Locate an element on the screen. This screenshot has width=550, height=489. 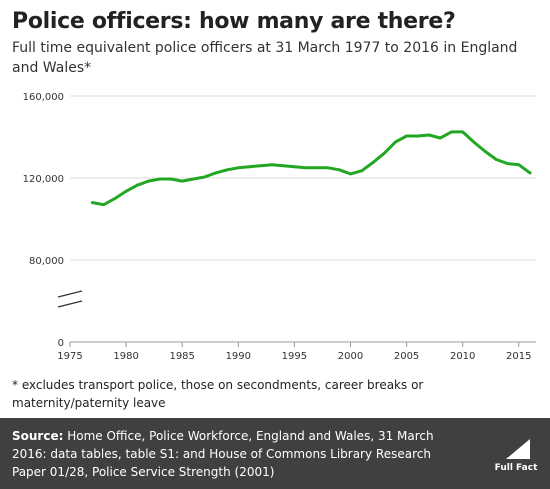
x-tick-label: 2015 is located at coordinates (518, 356).